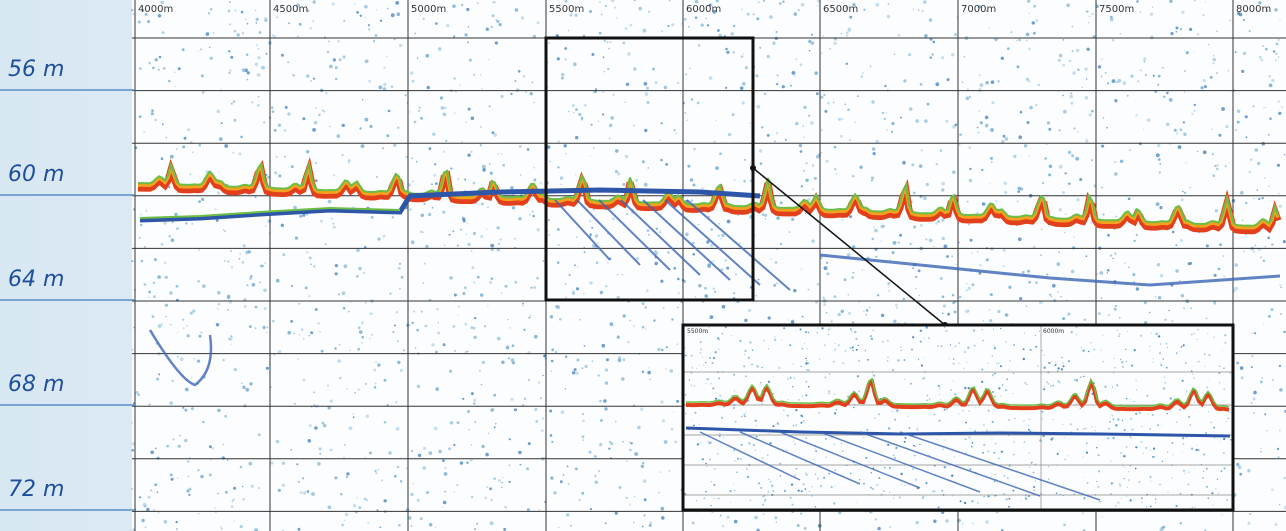 This screenshot has height=531, width=1286. Describe the element at coordinates (450, 205) in the screenshot. I see `sub-layer` at that location.